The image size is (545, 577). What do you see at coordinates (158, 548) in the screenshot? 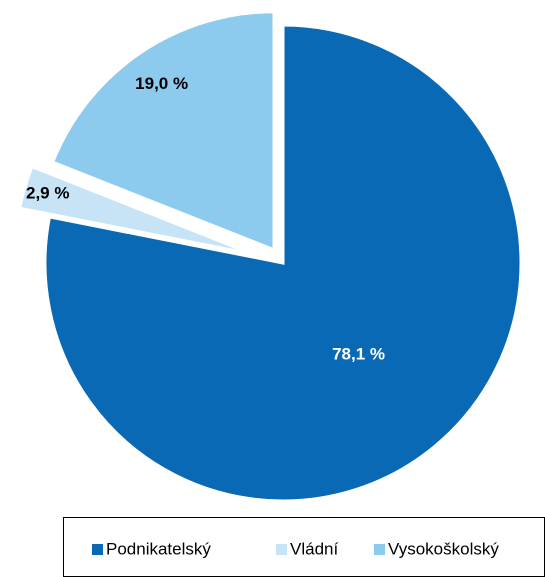
I see `legend-label: Podnikatelský` at bounding box center [158, 548].